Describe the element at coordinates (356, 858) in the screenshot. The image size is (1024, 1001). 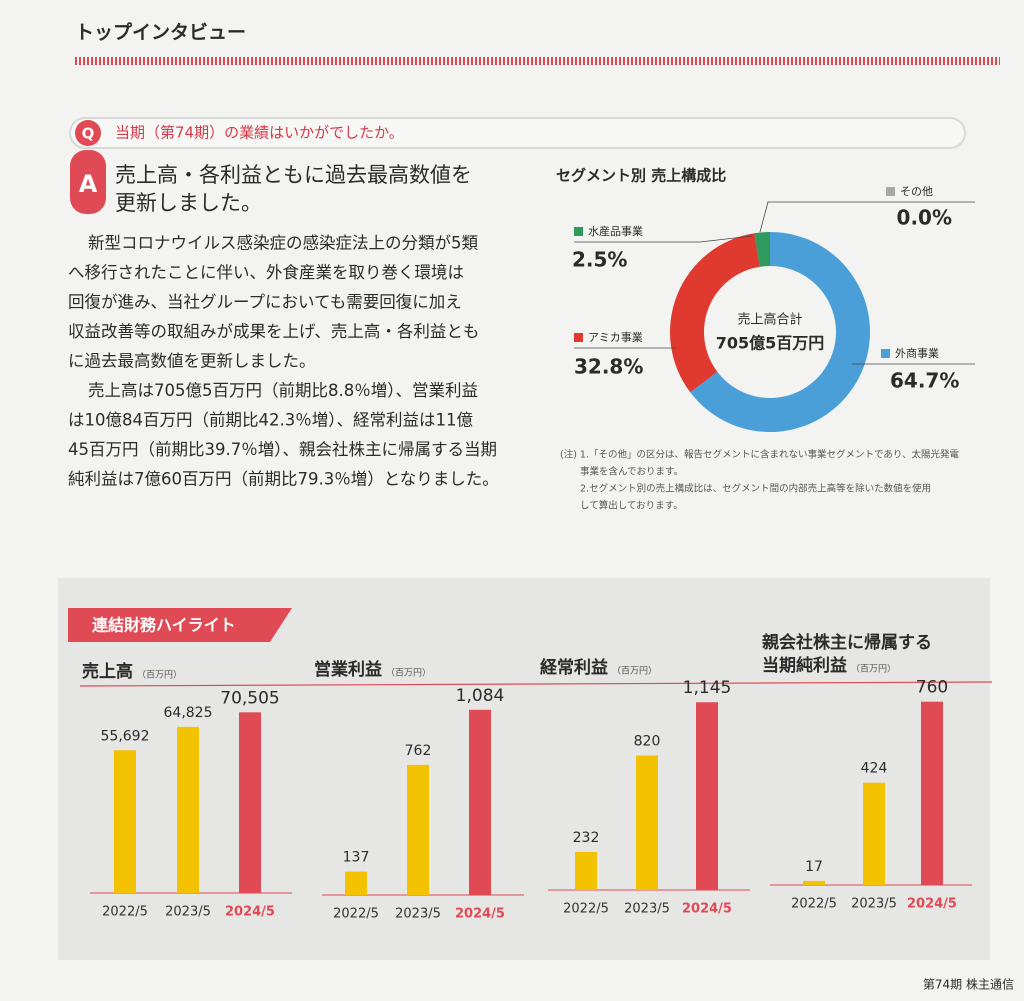
I see `value-label: 137` at that location.